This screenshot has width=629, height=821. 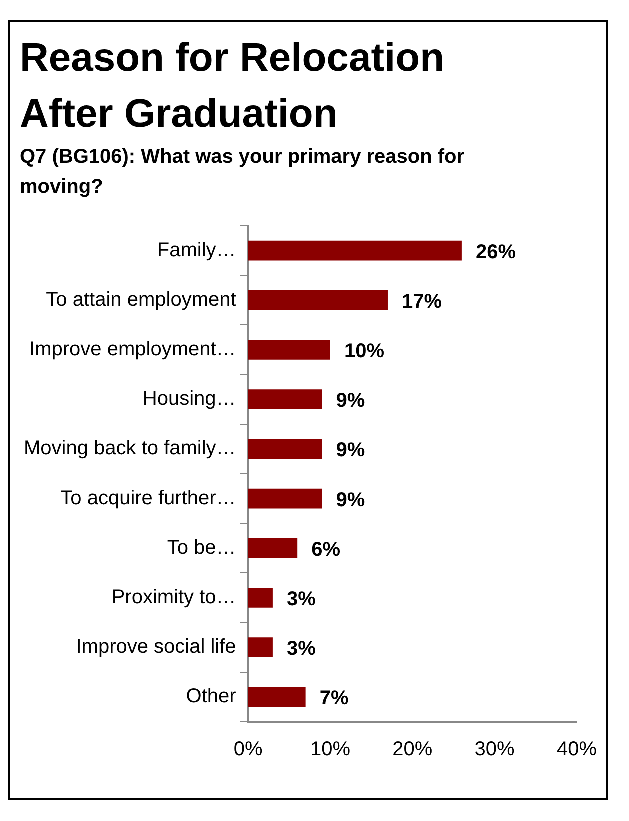 I want to click on y-tick-label: Other, so click(x=211, y=697).